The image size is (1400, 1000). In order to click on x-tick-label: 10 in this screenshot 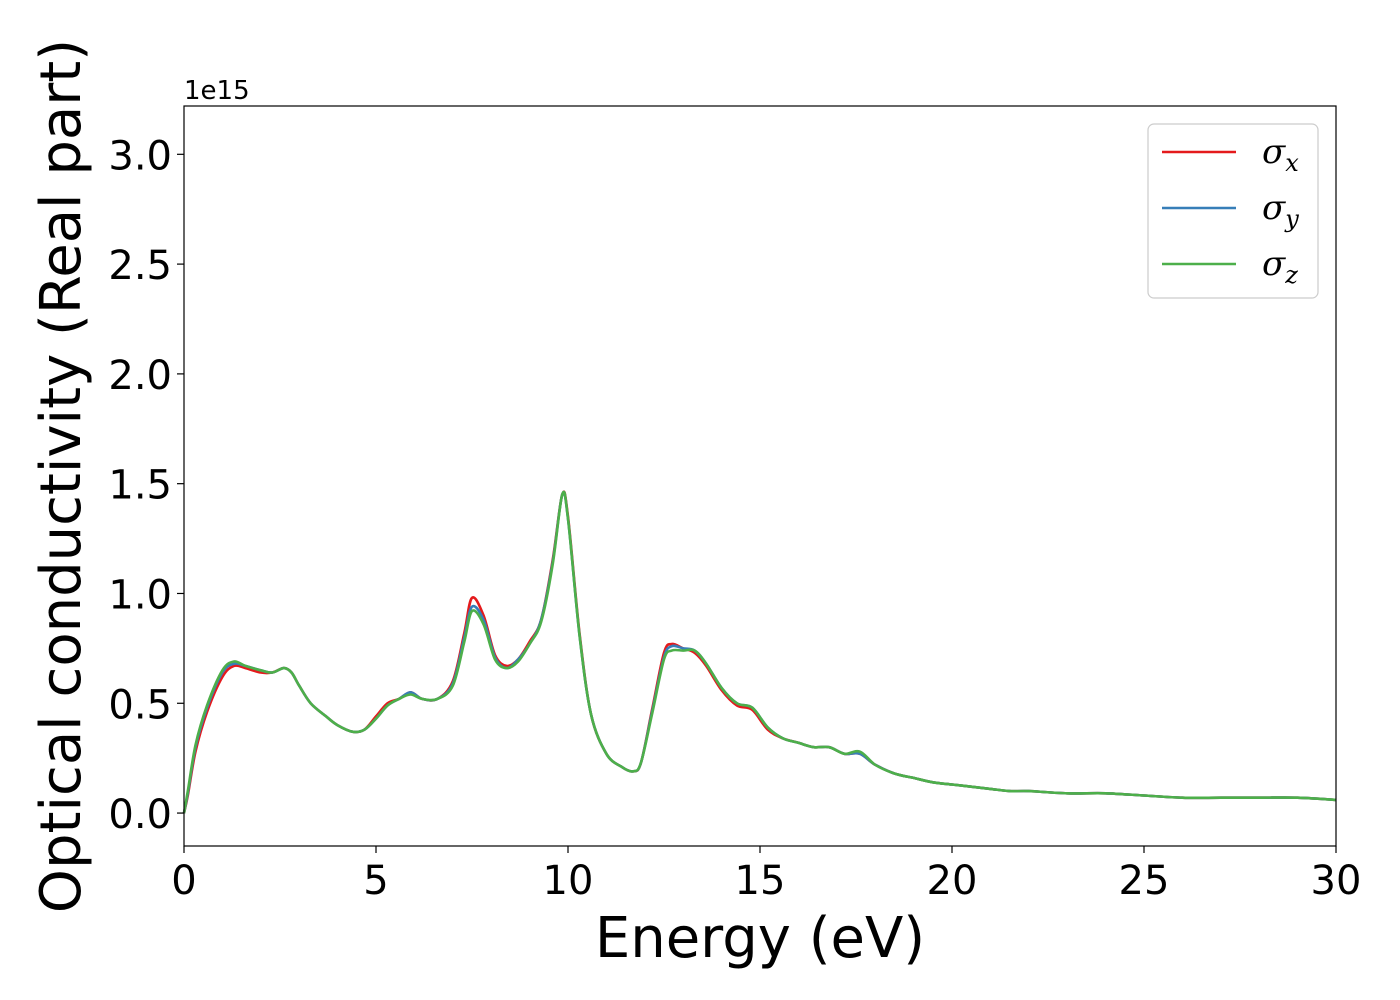, I will do `click(568, 881)`.